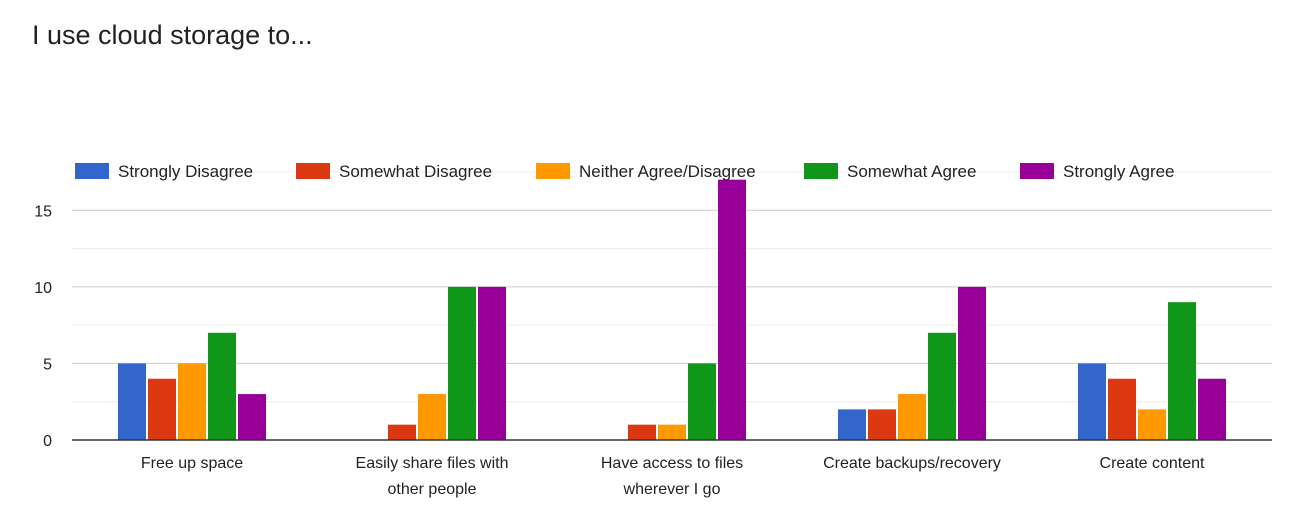 The image size is (1300, 517). I want to click on legend-label: Strongly Agree, so click(1119, 171).